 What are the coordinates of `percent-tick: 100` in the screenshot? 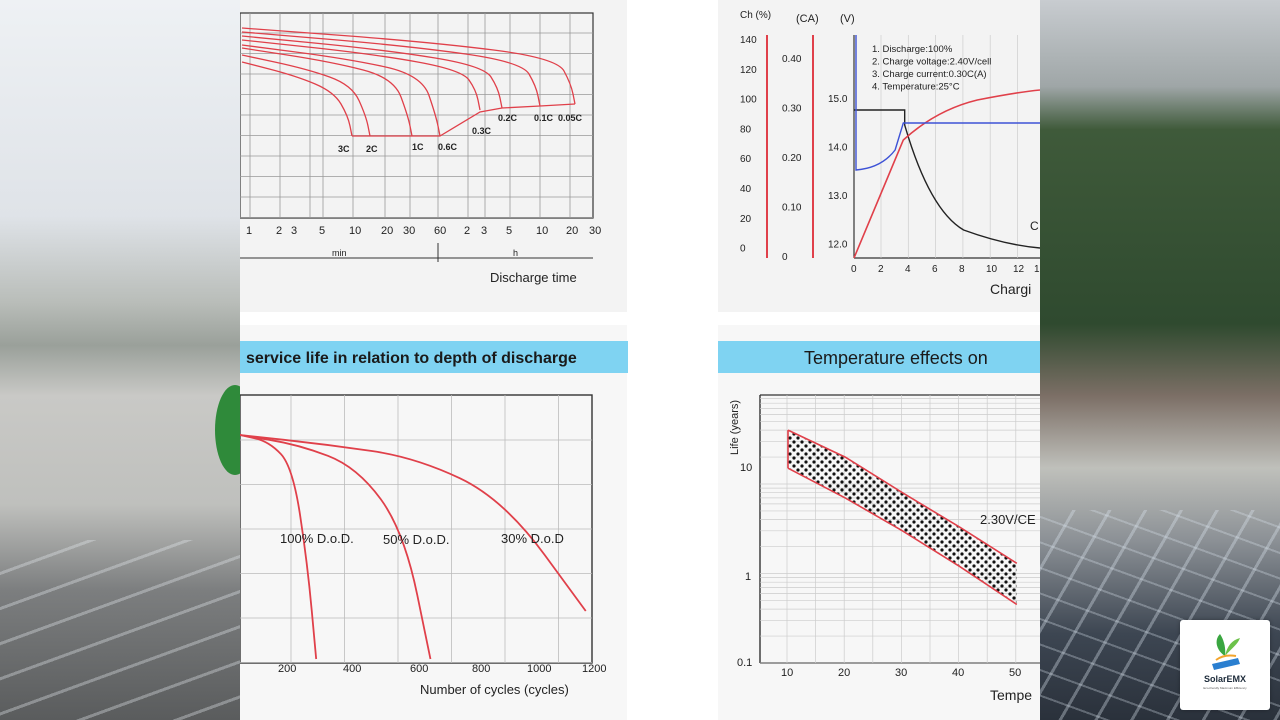 It's located at (748, 100).